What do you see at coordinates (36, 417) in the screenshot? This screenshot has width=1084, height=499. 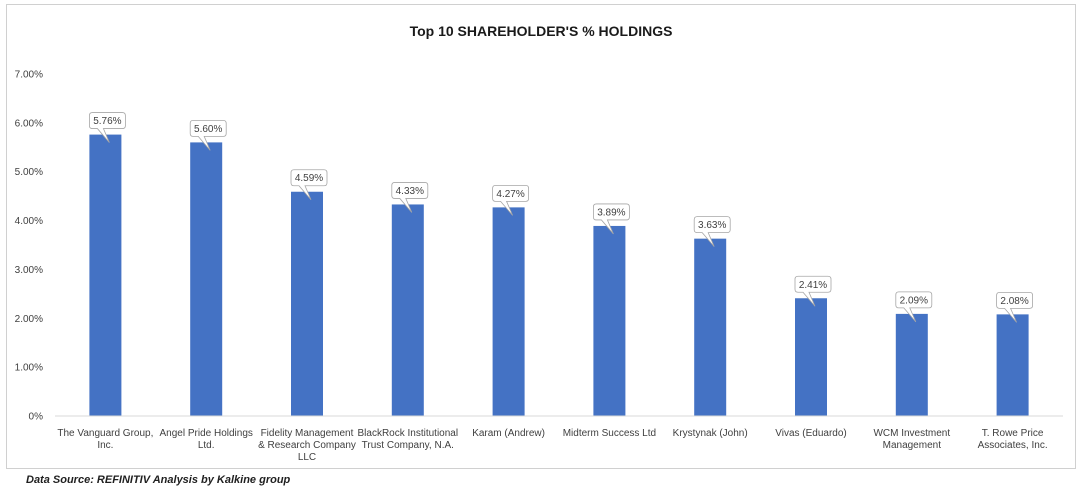 I see `y-tick-label: 0%` at bounding box center [36, 417].